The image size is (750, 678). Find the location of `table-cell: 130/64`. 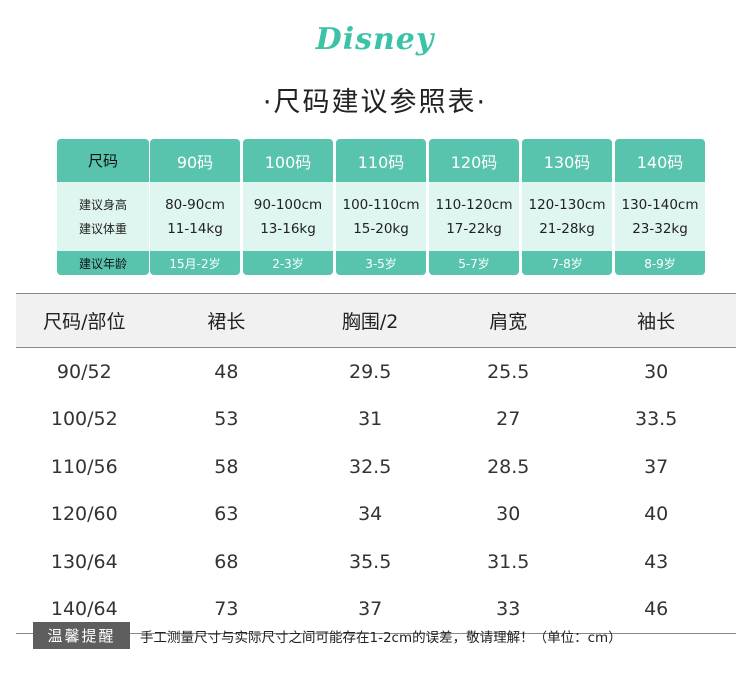

table-cell: 130/64 is located at coordinates (84, 561).